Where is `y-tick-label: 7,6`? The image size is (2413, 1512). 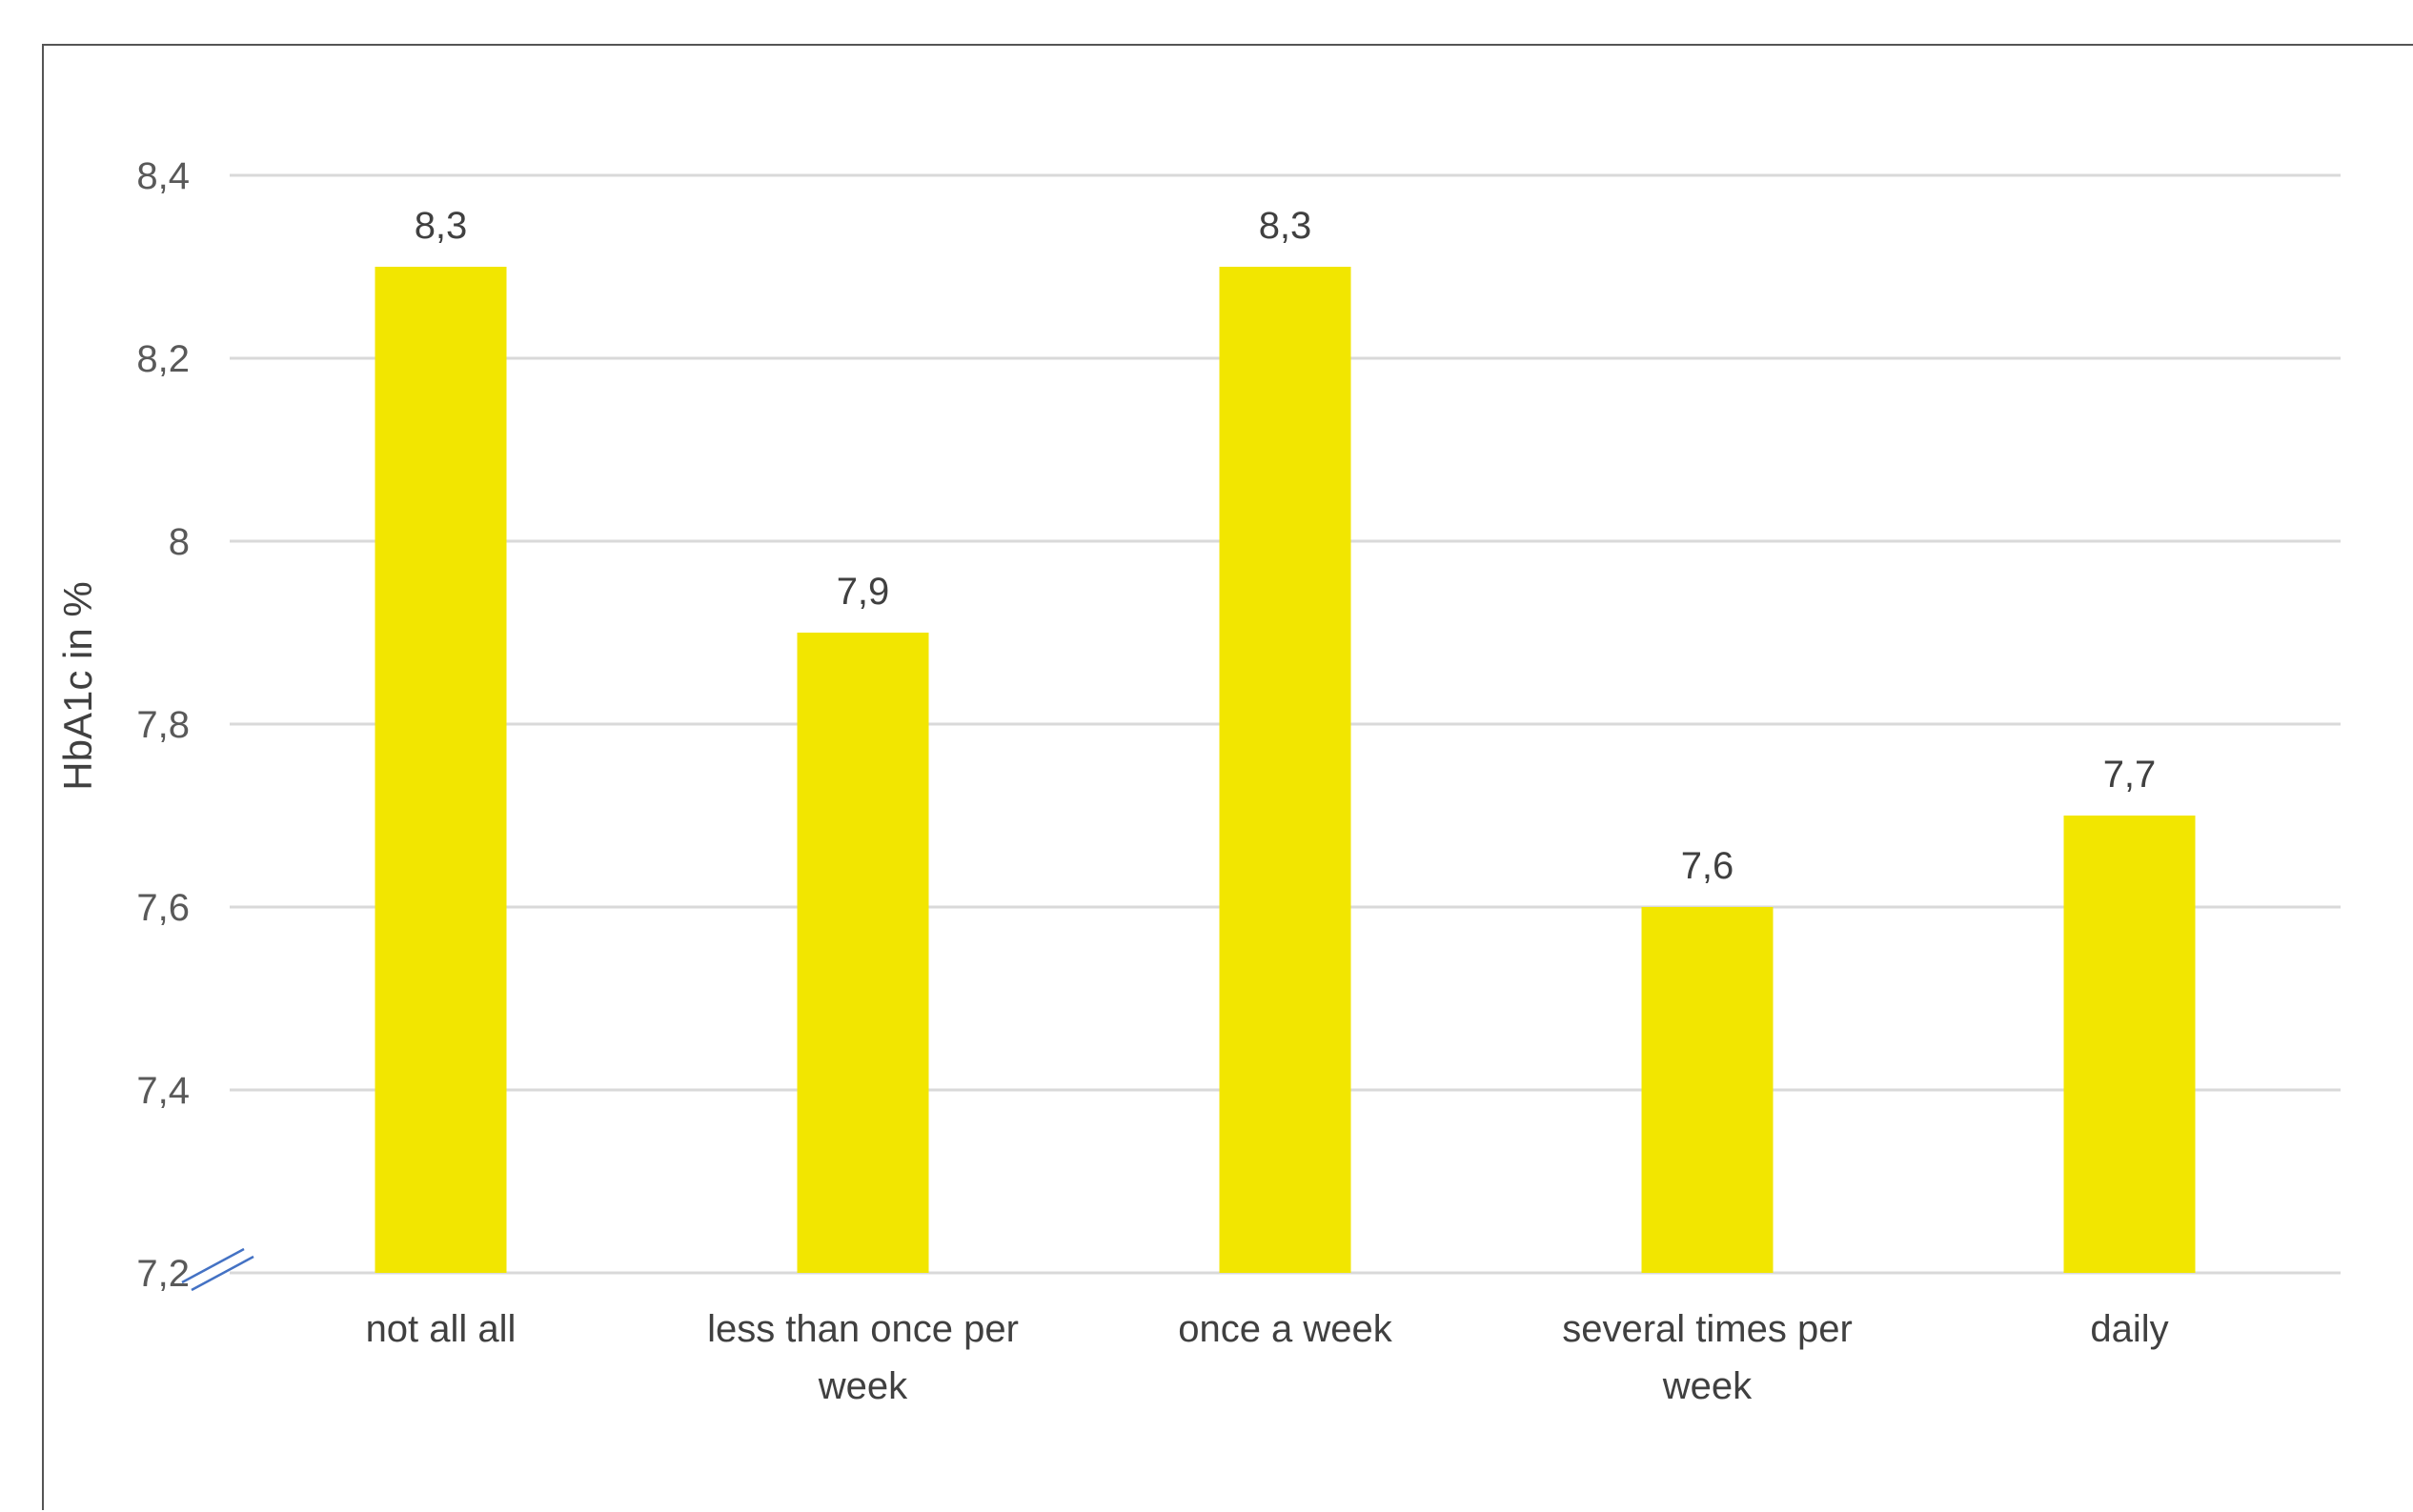
y-tick-label: 7,6 is located at coordinates (163, 908).